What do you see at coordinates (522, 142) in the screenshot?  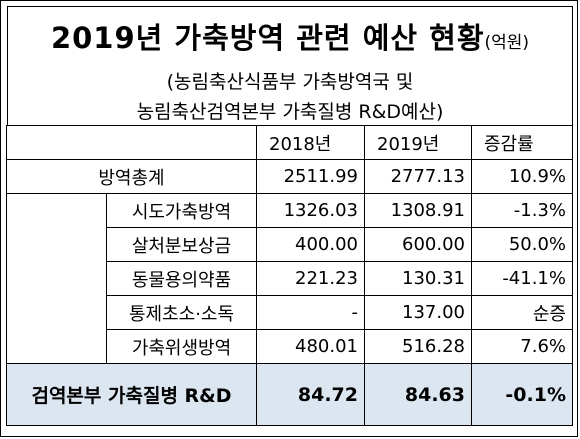 I see `header-change: 증감률` at bounding box center [522, 142].